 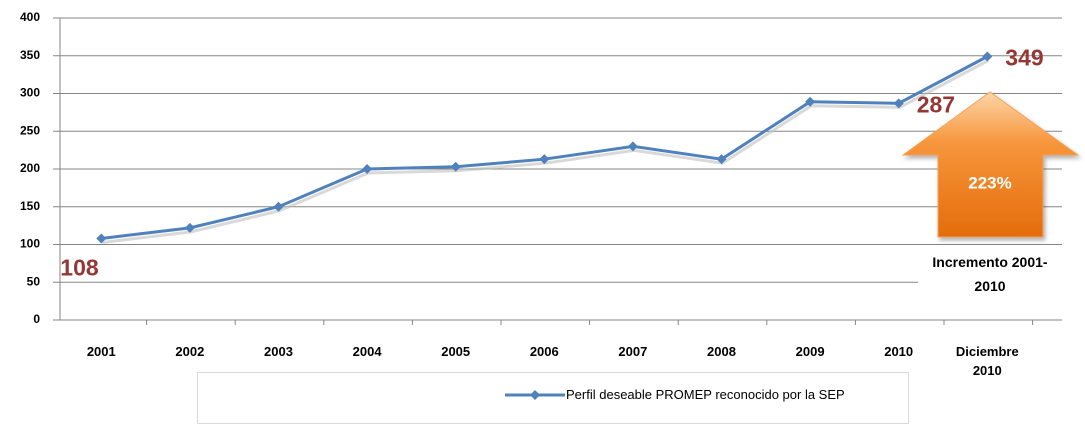 What do you see at coordinates (79, 268) in the screenshot?
I see `data-label: 108` at bounding box center [79, 268].